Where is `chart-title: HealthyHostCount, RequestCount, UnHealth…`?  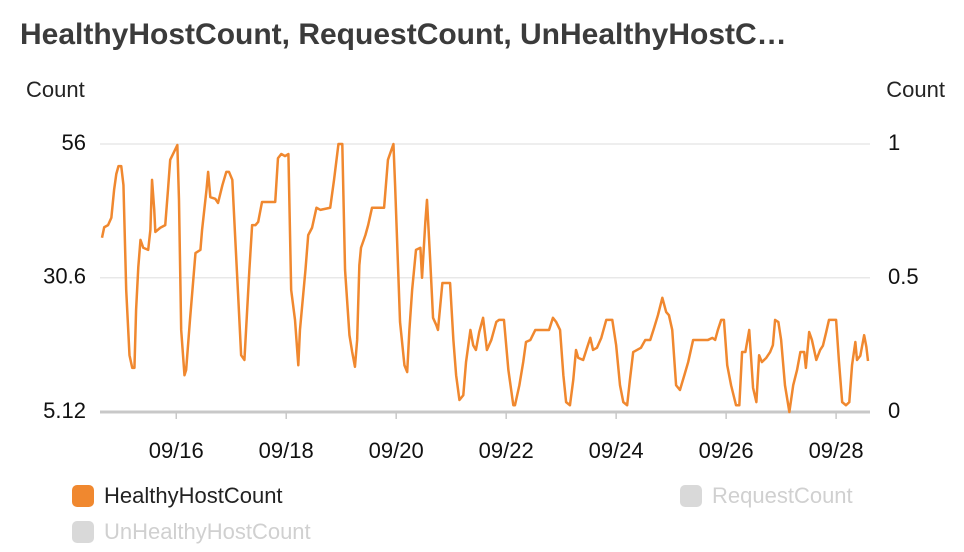 chart-title: HealthyHostCount, RequestCount, UnHealth… is located at coordinates (403, 34).